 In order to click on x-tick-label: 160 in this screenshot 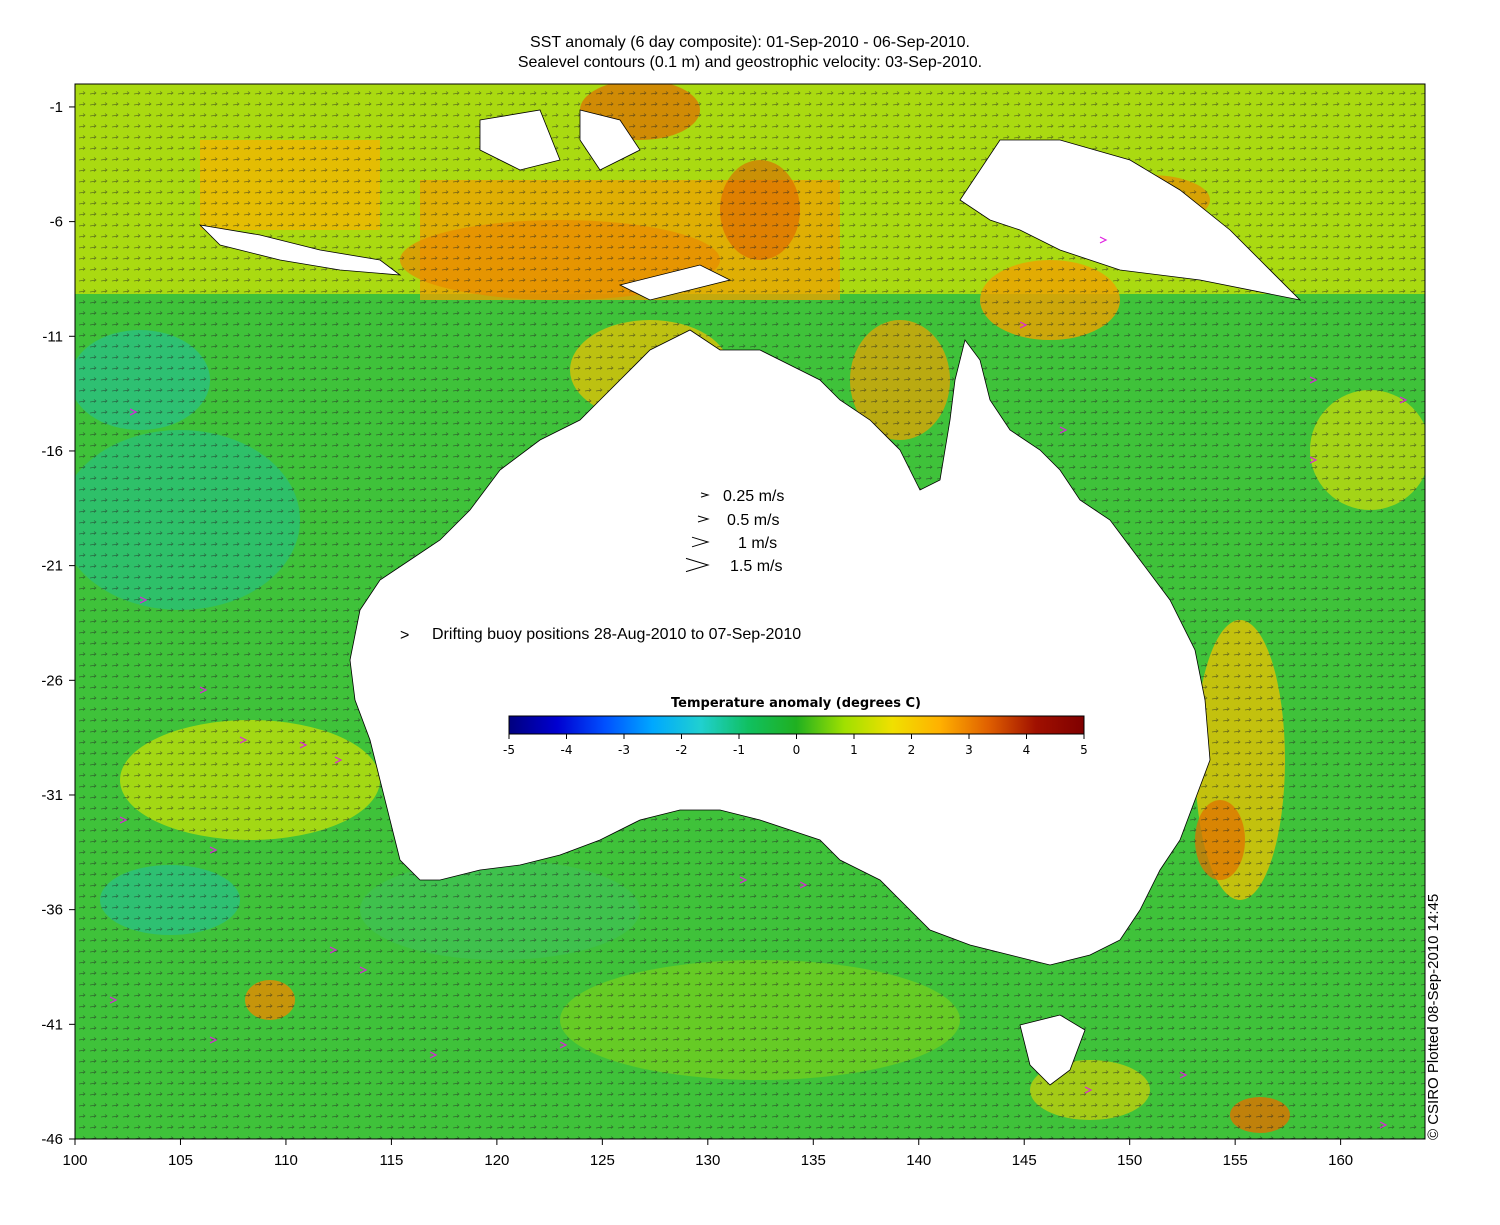, I will do `click(1340, 1160)`.